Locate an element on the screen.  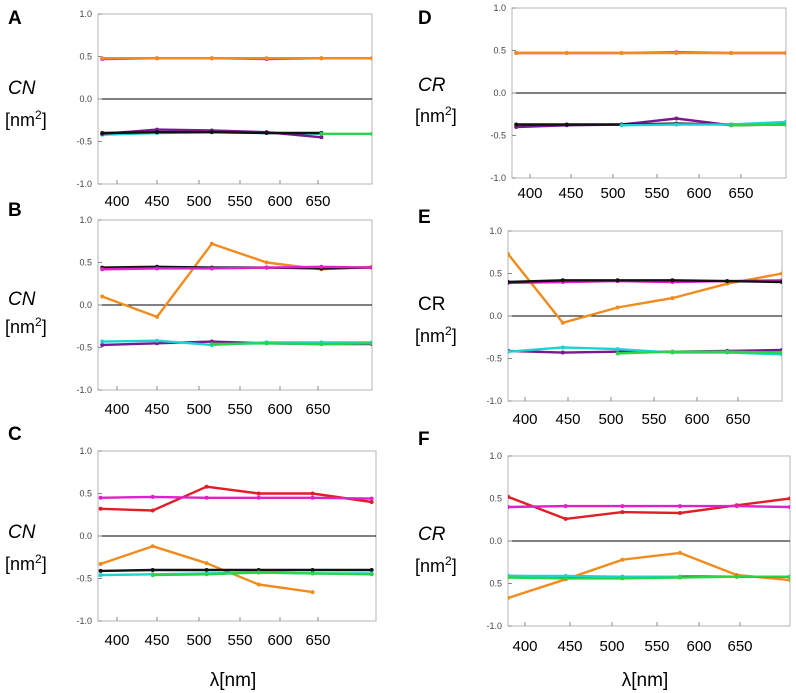
data-point-purple is located at coordinates (676, 118).